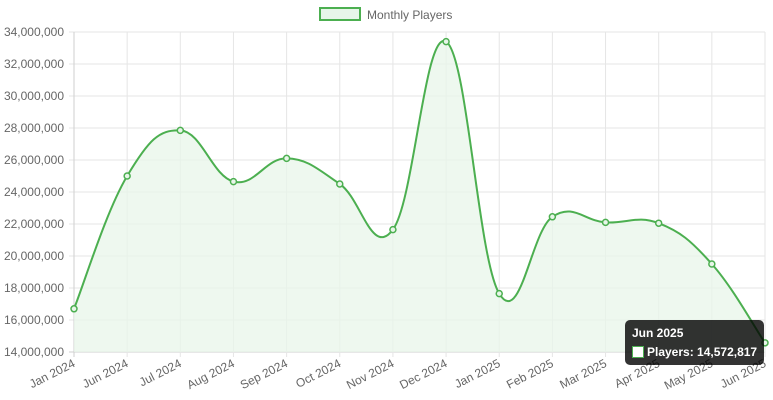  I want to click on y-tick-label: 28,000,000, so click(34, 128).